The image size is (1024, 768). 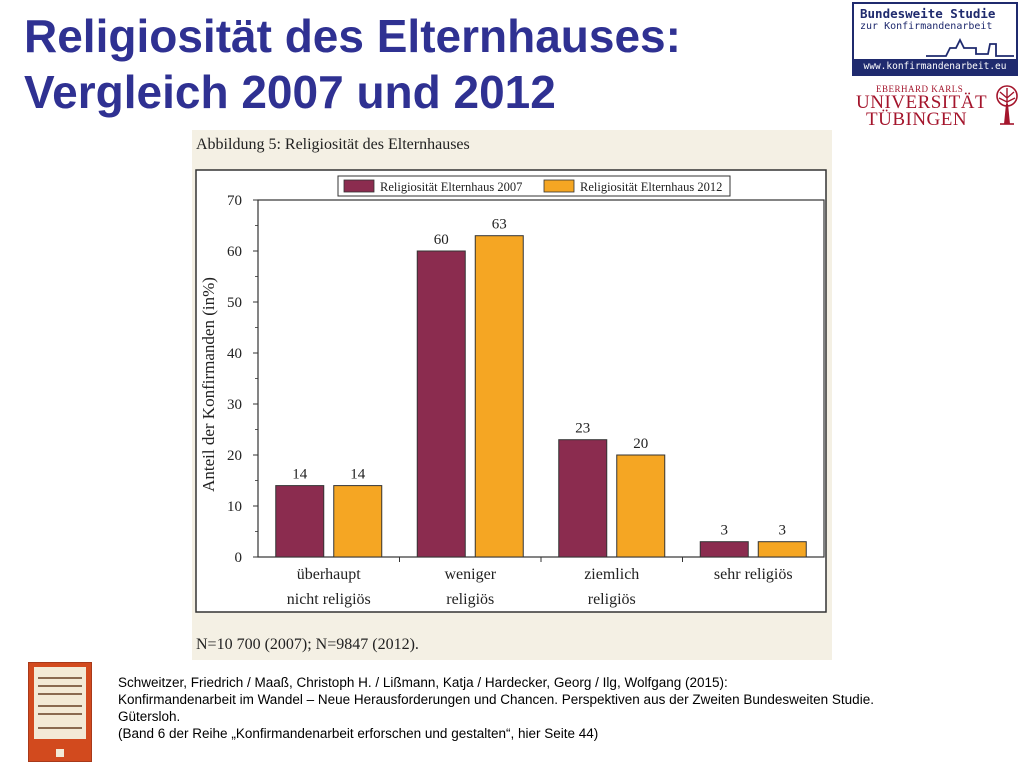 I want to click on x-tick-label: sehr religiös, so click(x=753, y=574).